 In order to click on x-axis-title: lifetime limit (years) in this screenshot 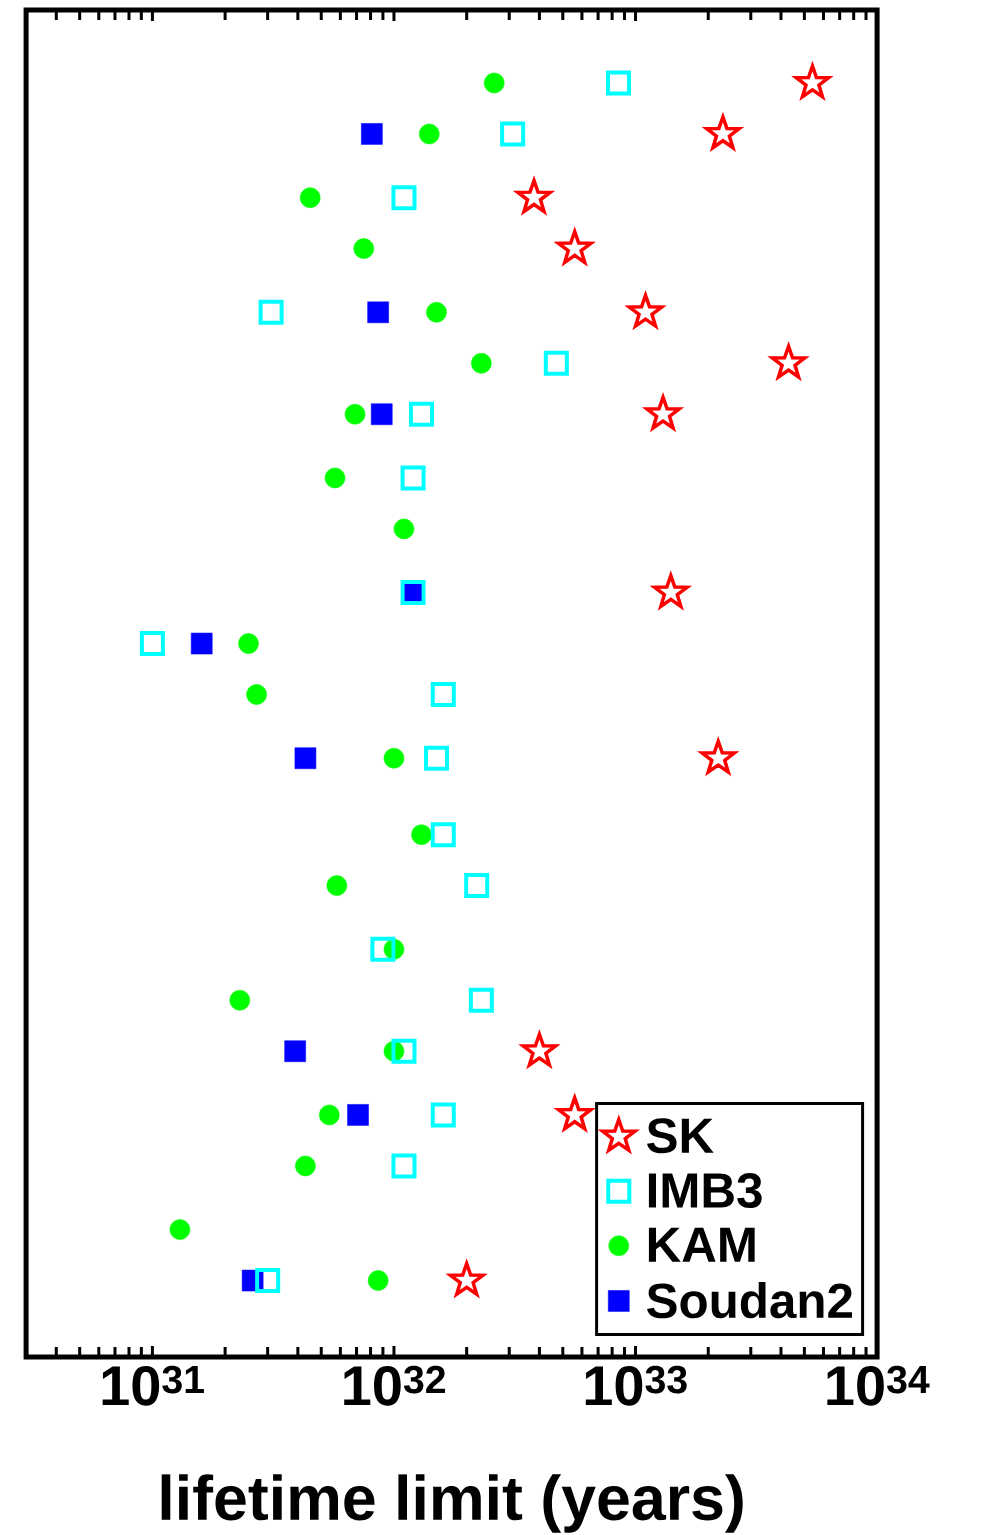, I will do `click(452, 1503)`.